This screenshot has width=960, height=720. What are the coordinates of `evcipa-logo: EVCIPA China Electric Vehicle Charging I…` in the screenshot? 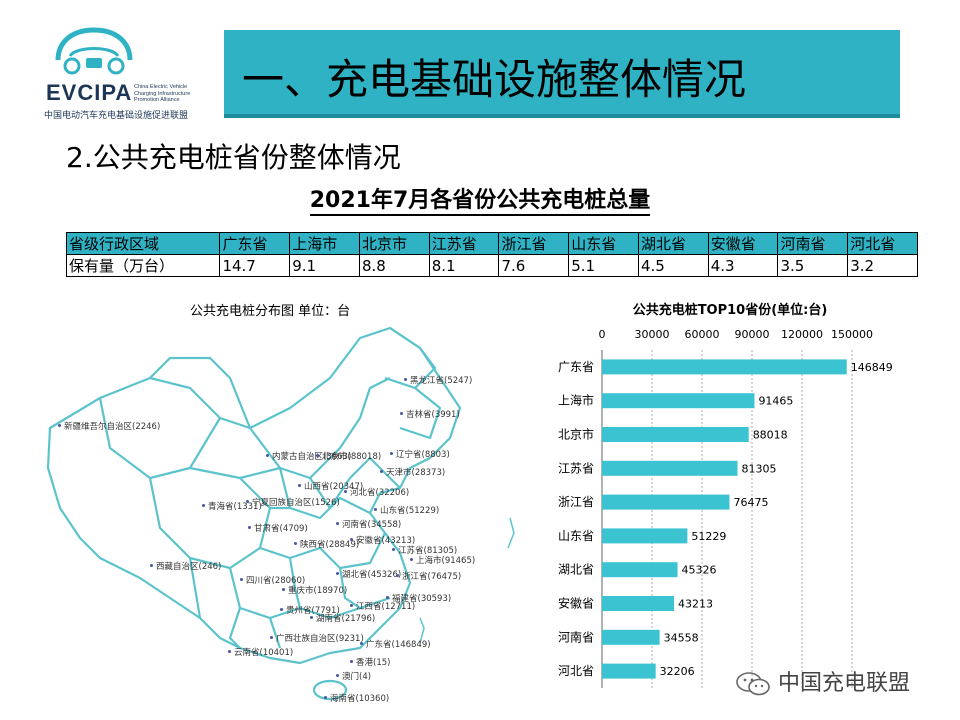 It's located at (125, 74).